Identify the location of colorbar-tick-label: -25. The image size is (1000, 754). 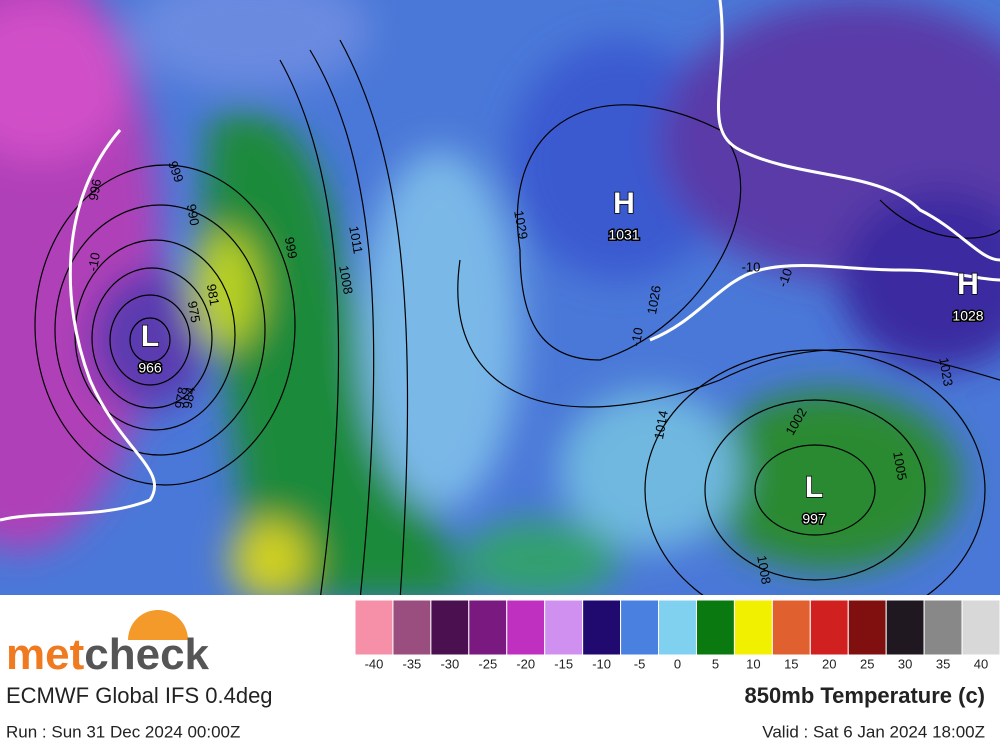
(487, 663).